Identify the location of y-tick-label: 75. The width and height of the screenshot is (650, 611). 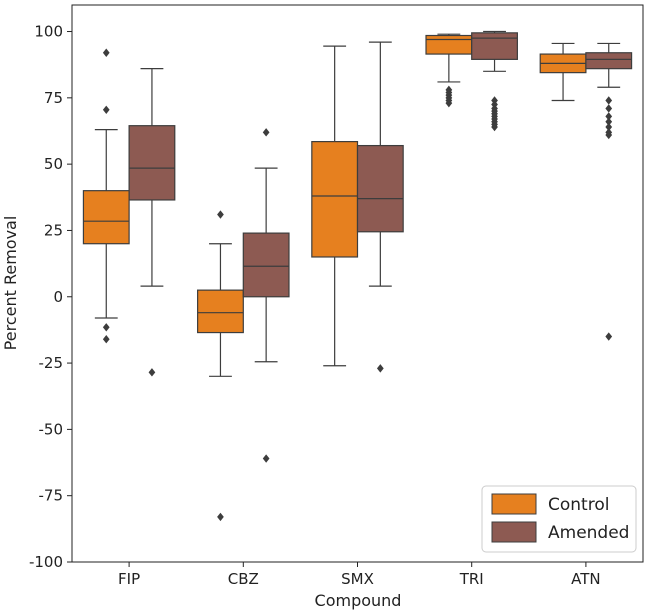
(53, 98).